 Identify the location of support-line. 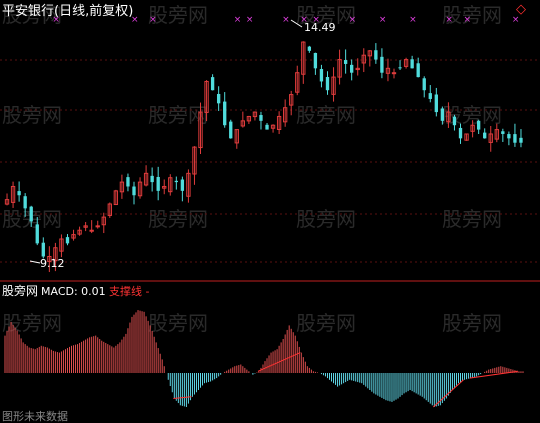
(346, 380).